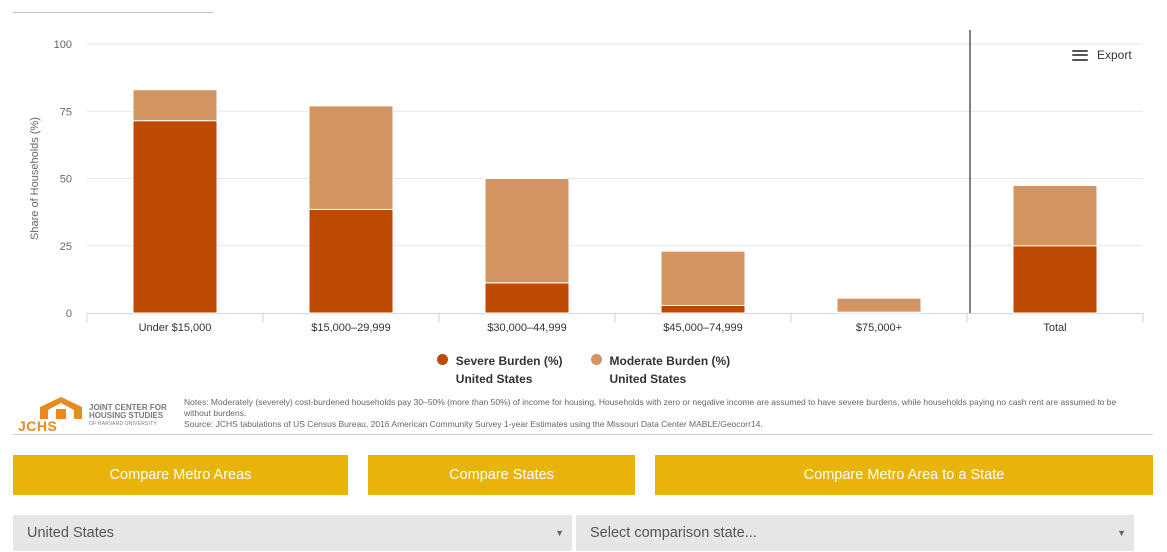 The image size is (1167, 552). I want to click on legend-severe-name: Severe Burden (%), so click(509, 361).